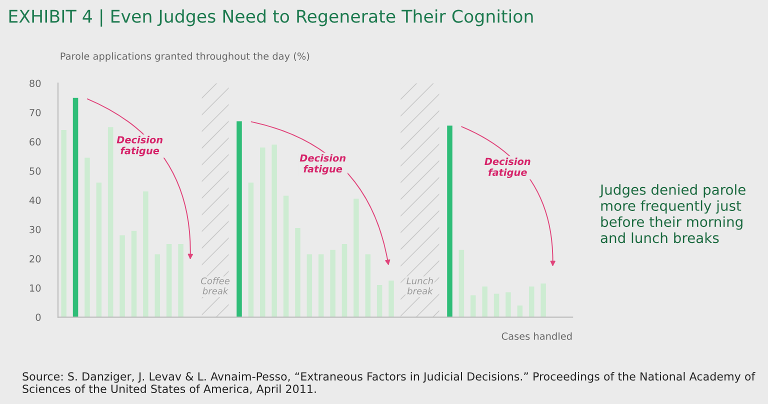 This screenshot has width=768, height=404. What do you see at coordinates (271, 18) in the screenshot?
I see `chart-title: EXHIBIT 4 | Even Judges Need to Regenerate Their Cognition` at bounding box center [271, 18].